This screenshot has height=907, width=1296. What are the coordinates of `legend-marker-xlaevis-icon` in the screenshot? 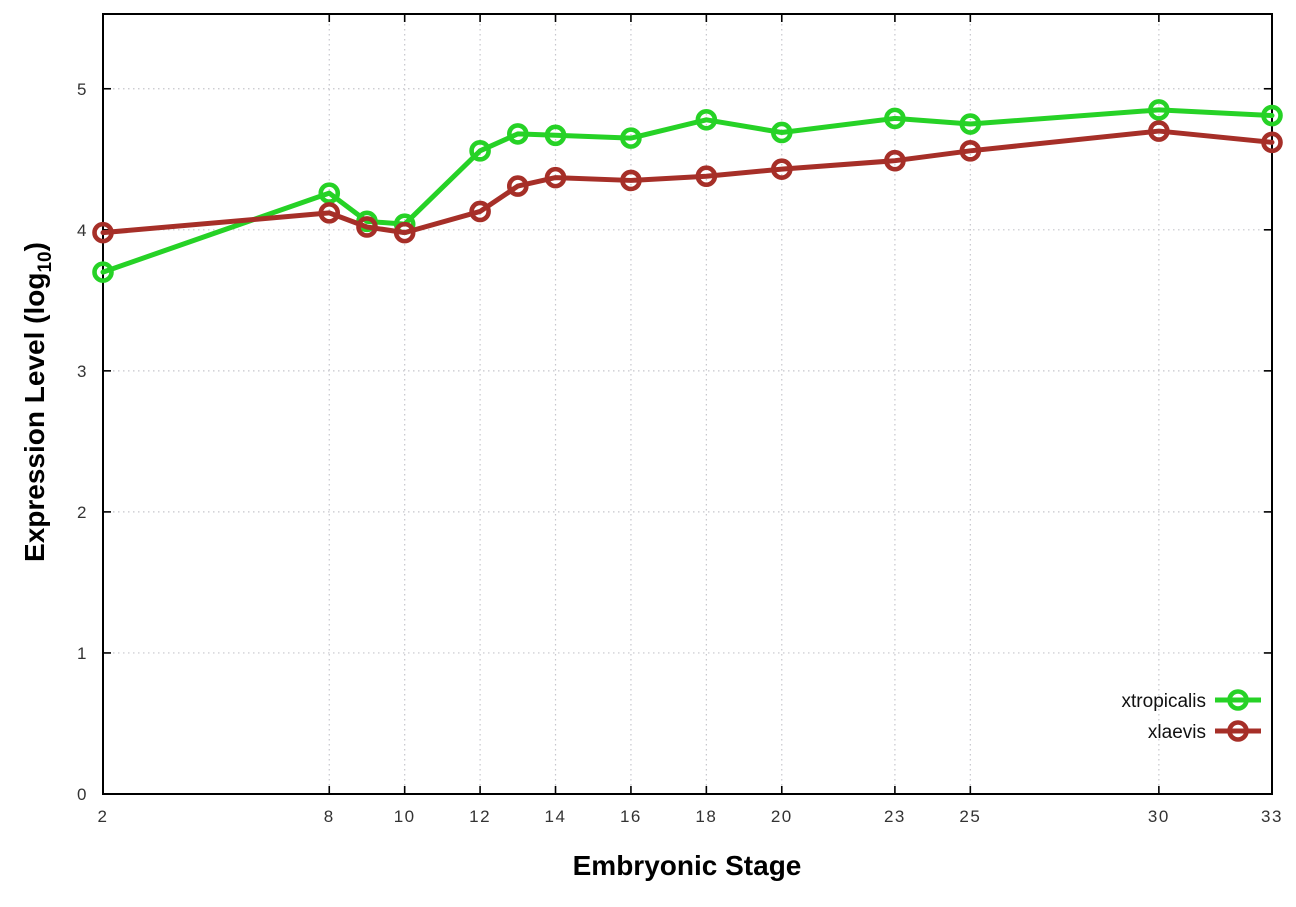 It's located at (1238, 731).